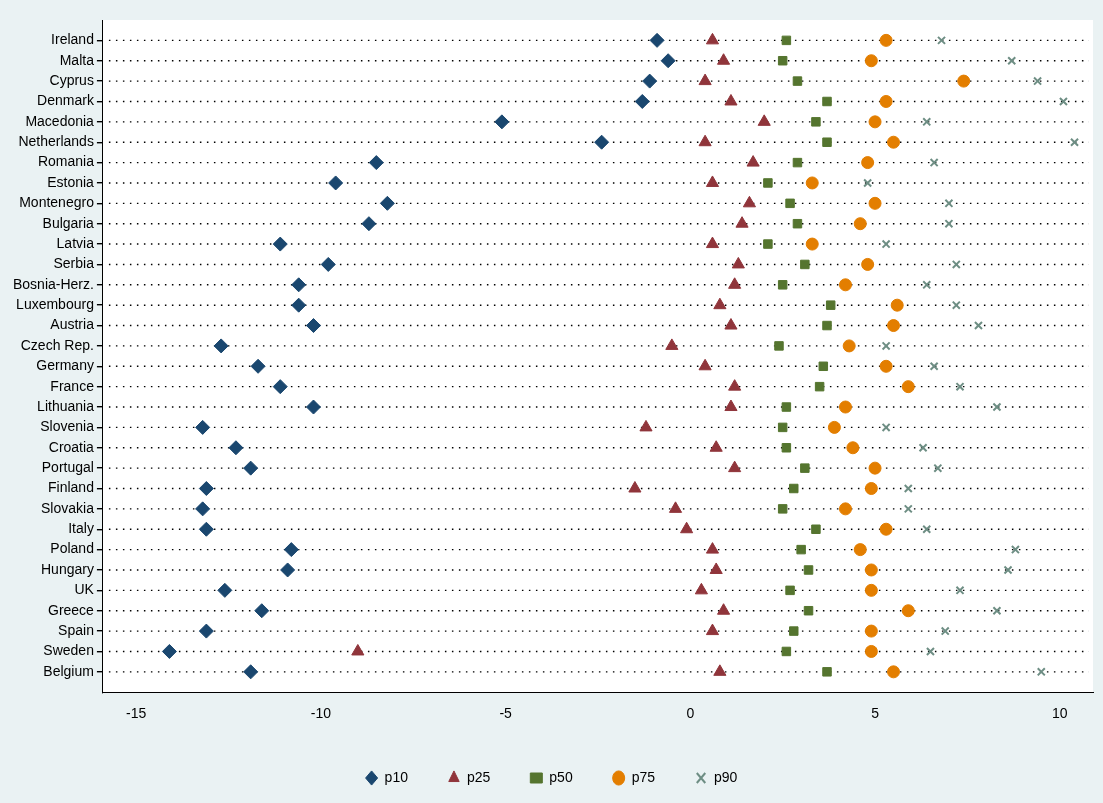  What do you see at coordinates (71, 79) in the screenshot?
I see `y-tick-label: Cyprus` at bounding box center [71, 79].